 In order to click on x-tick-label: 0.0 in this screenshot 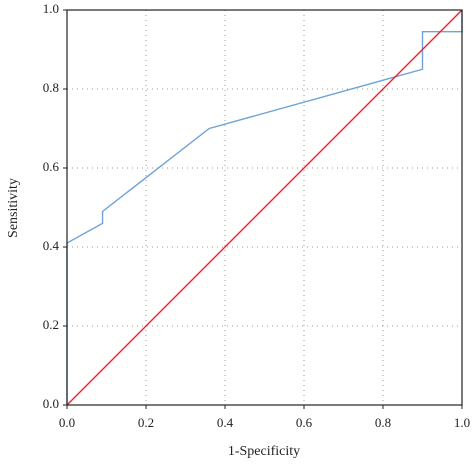, I will do `click(67, 422)`.